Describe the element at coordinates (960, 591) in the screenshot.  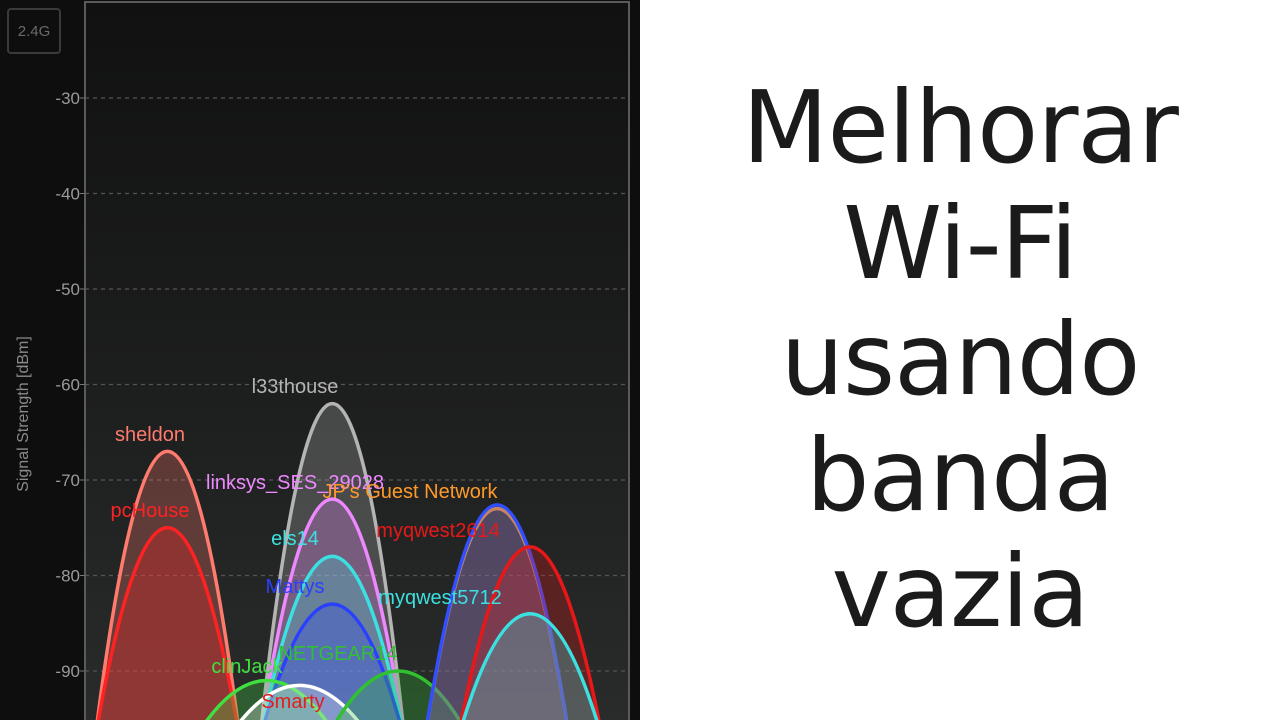
I see `caption-line-5: vazia` at that location.